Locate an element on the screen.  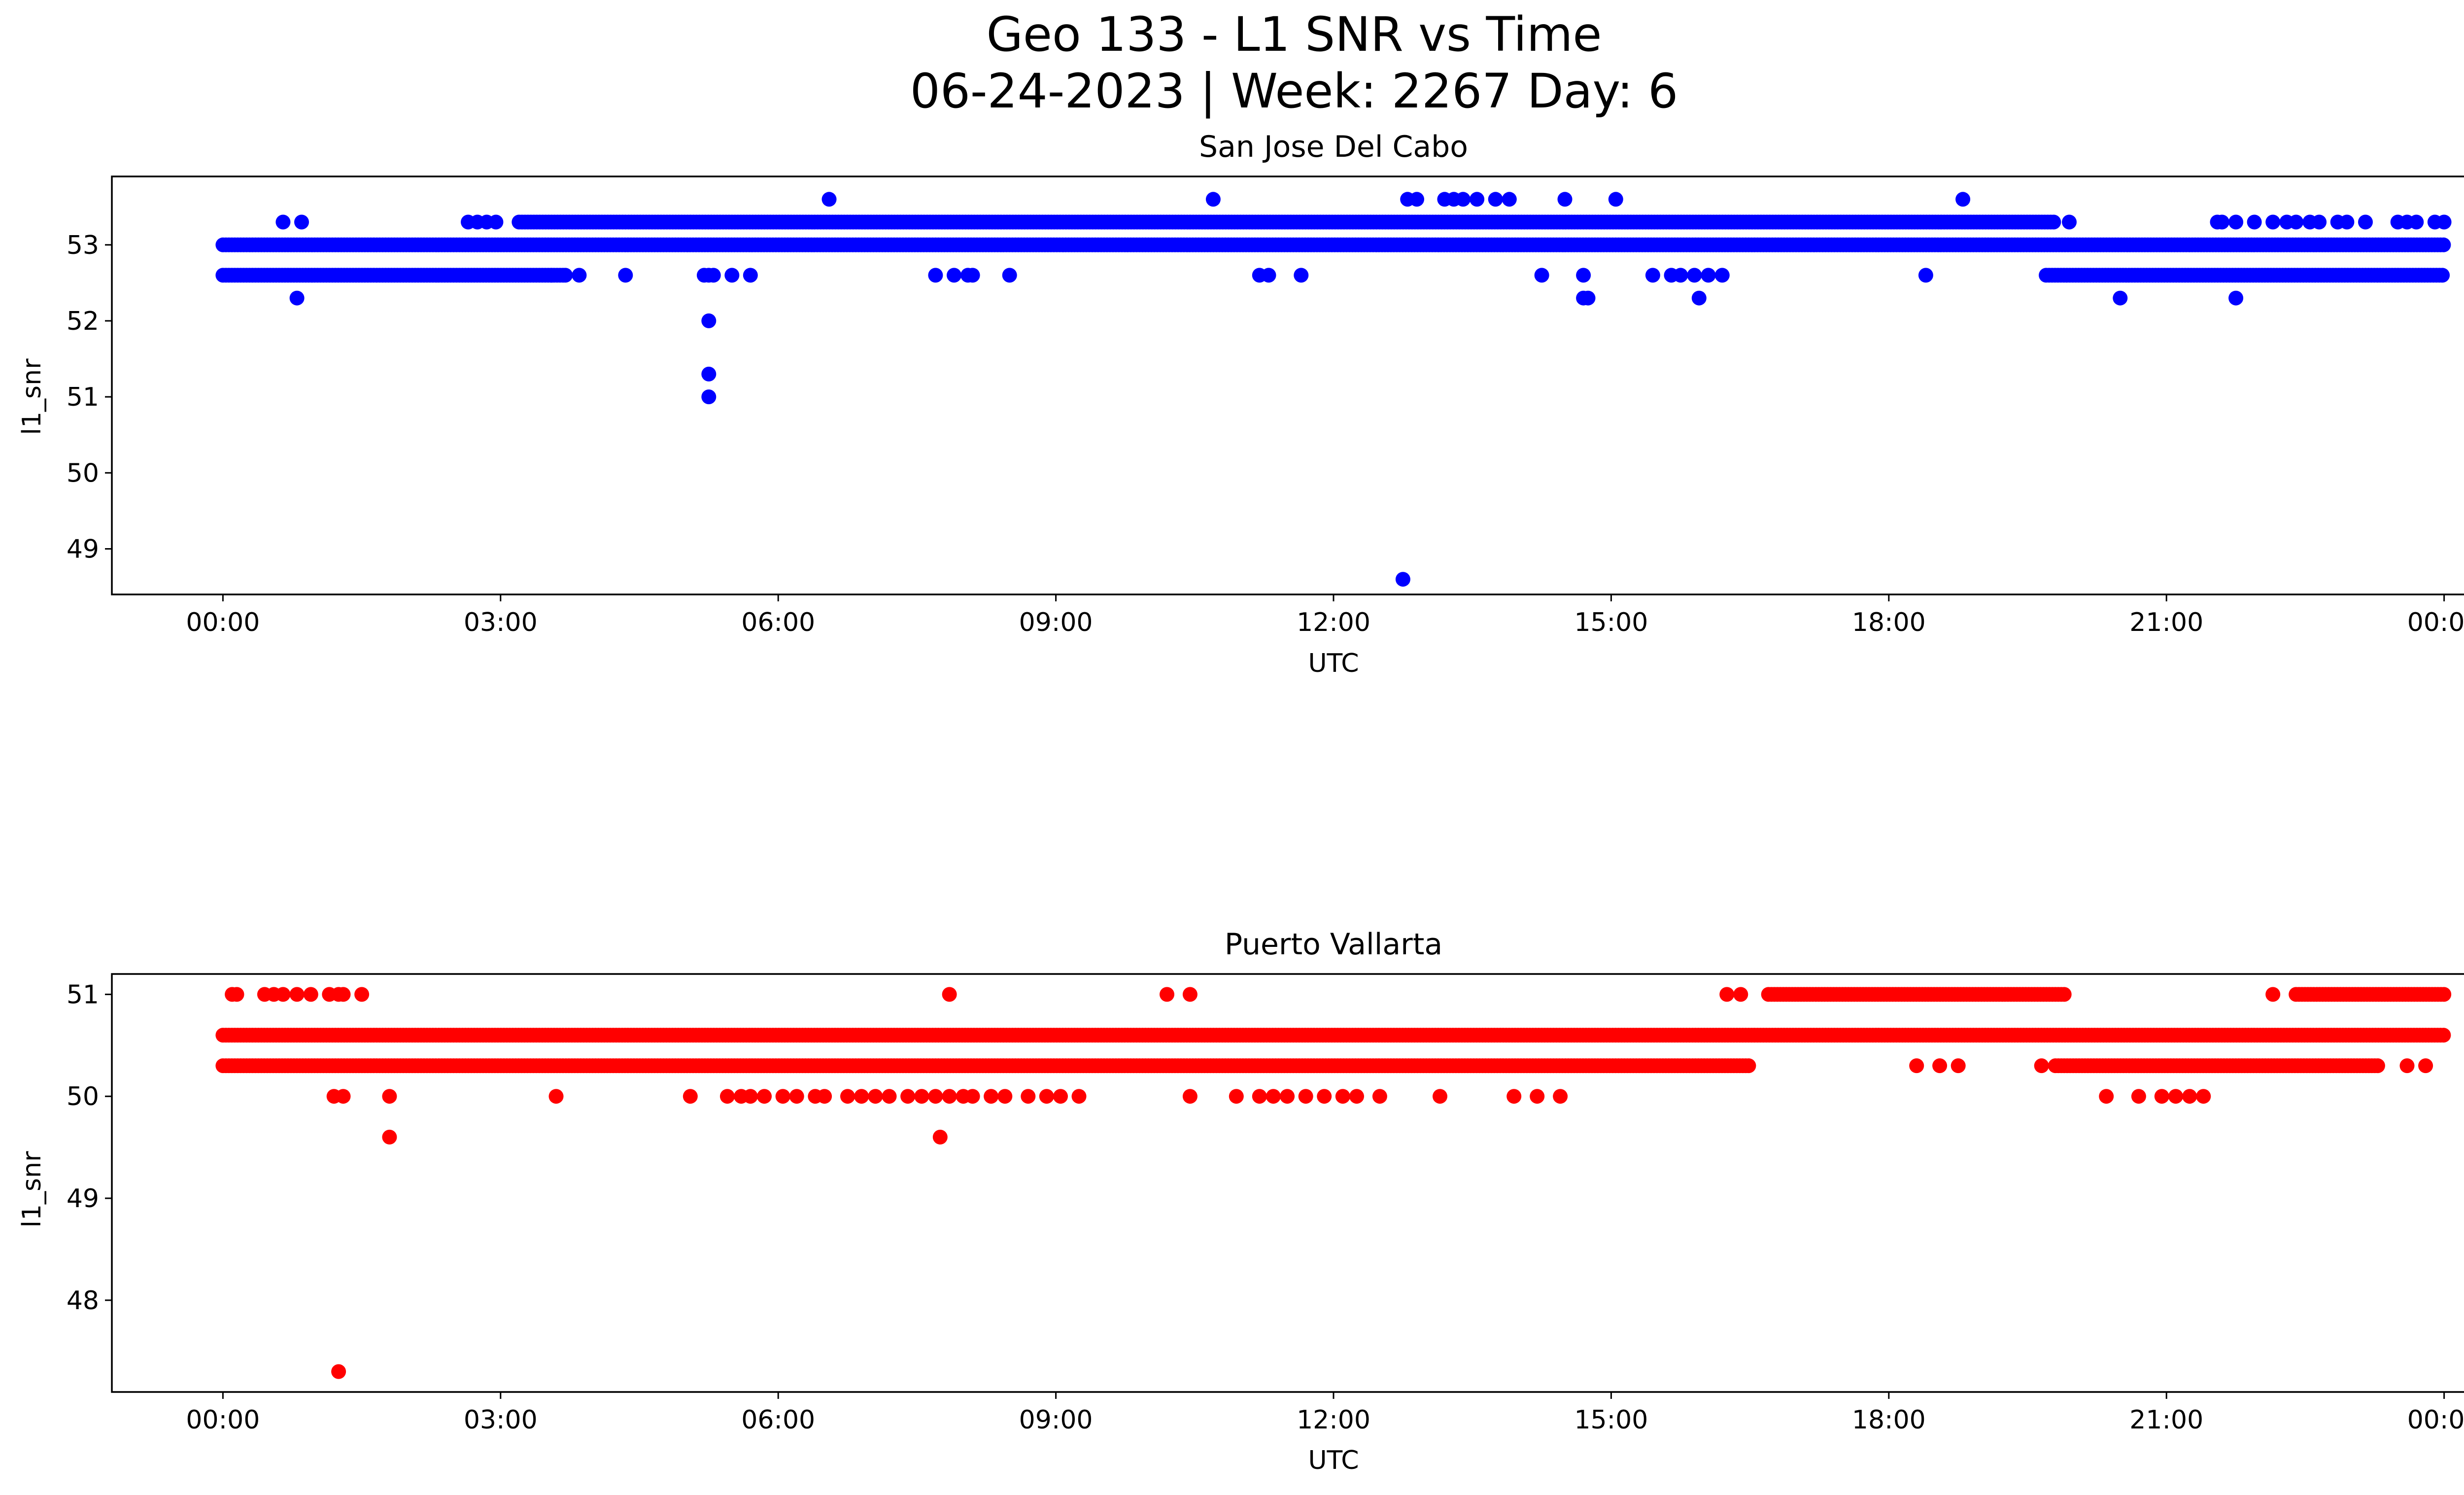
x-tick-label: 09:00 is located at coordinates (1056, 622).